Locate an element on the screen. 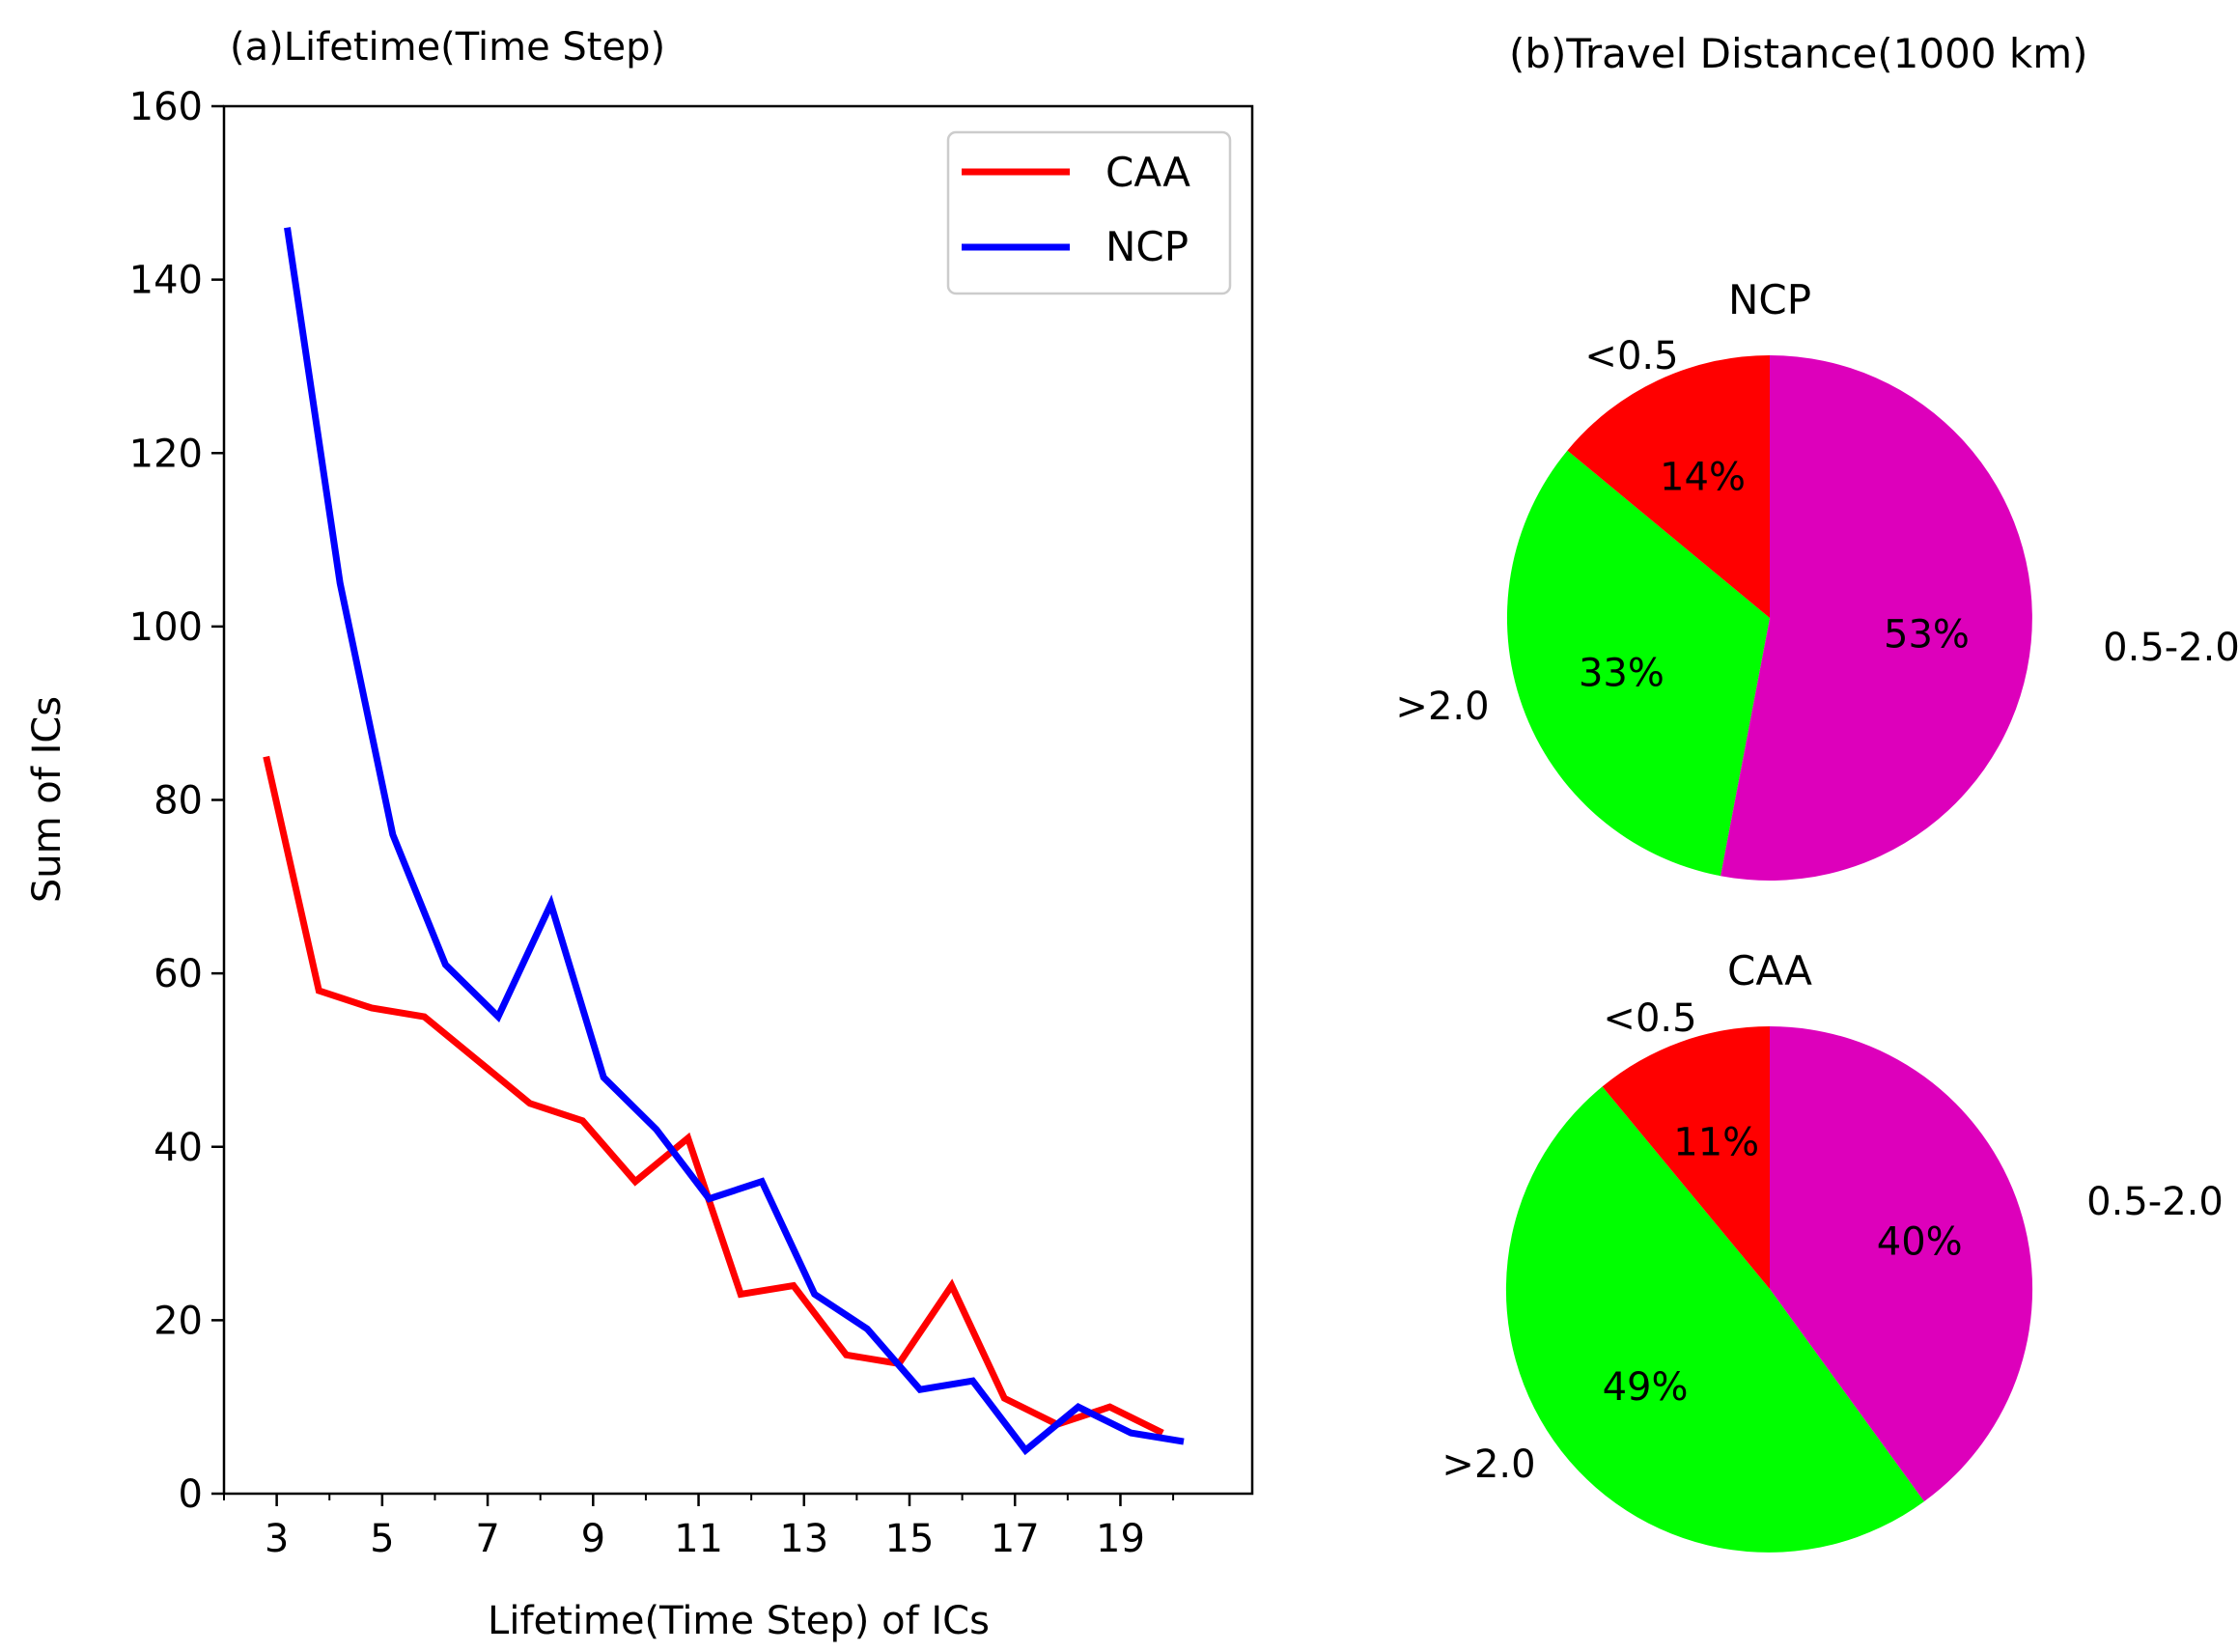 Image resolution: width=2238 pixels, height=1652 pixels. pie-percent-label: 14% is located at coordinates (1703, 477).